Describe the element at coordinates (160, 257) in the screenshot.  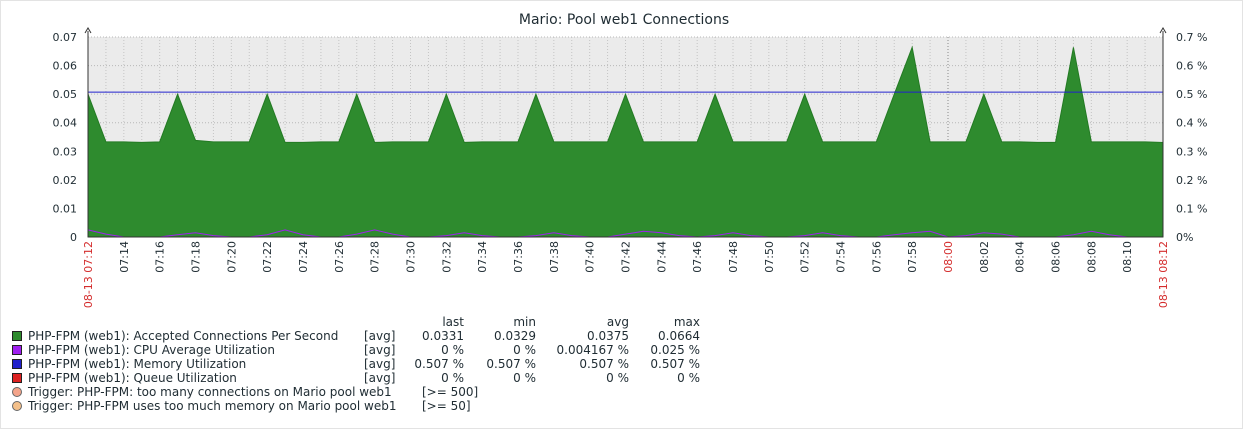
I see `x-tick-label: 07:16` at that location.